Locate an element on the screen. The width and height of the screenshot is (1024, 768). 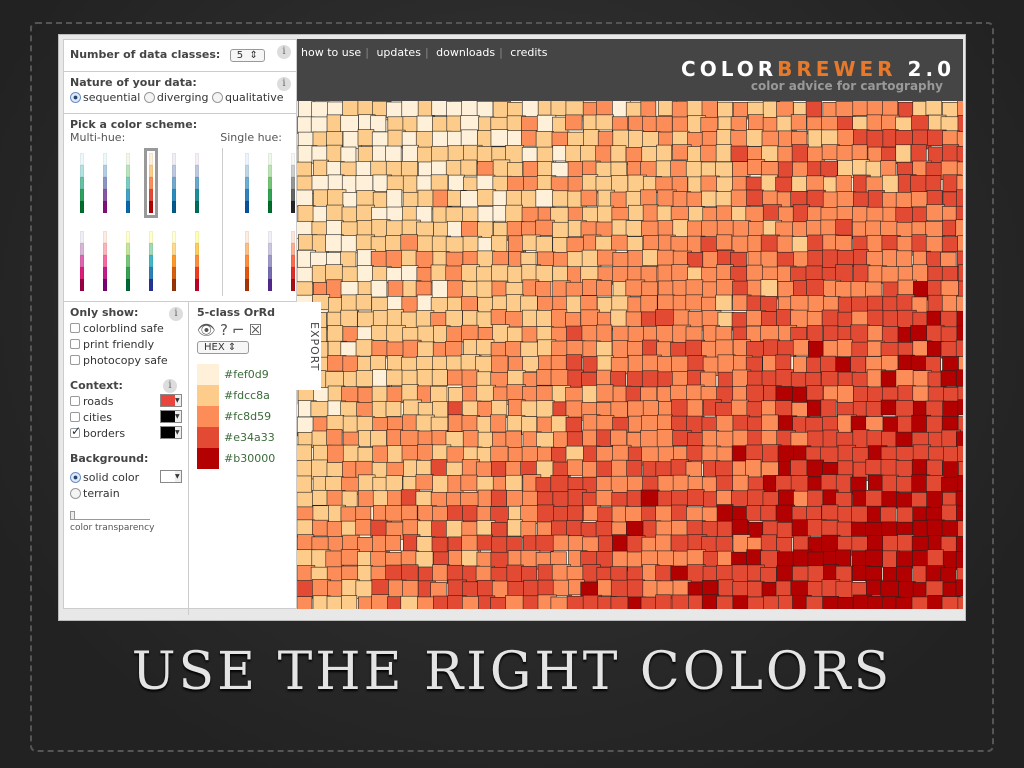
help-icon: ? is located at coordinates (226, 330).